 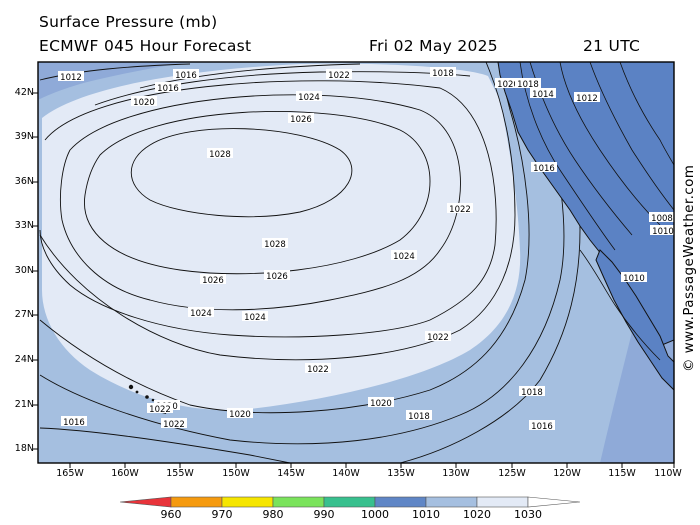 I want to click on colorbar-label: 1020, so click(x=477, y=514).